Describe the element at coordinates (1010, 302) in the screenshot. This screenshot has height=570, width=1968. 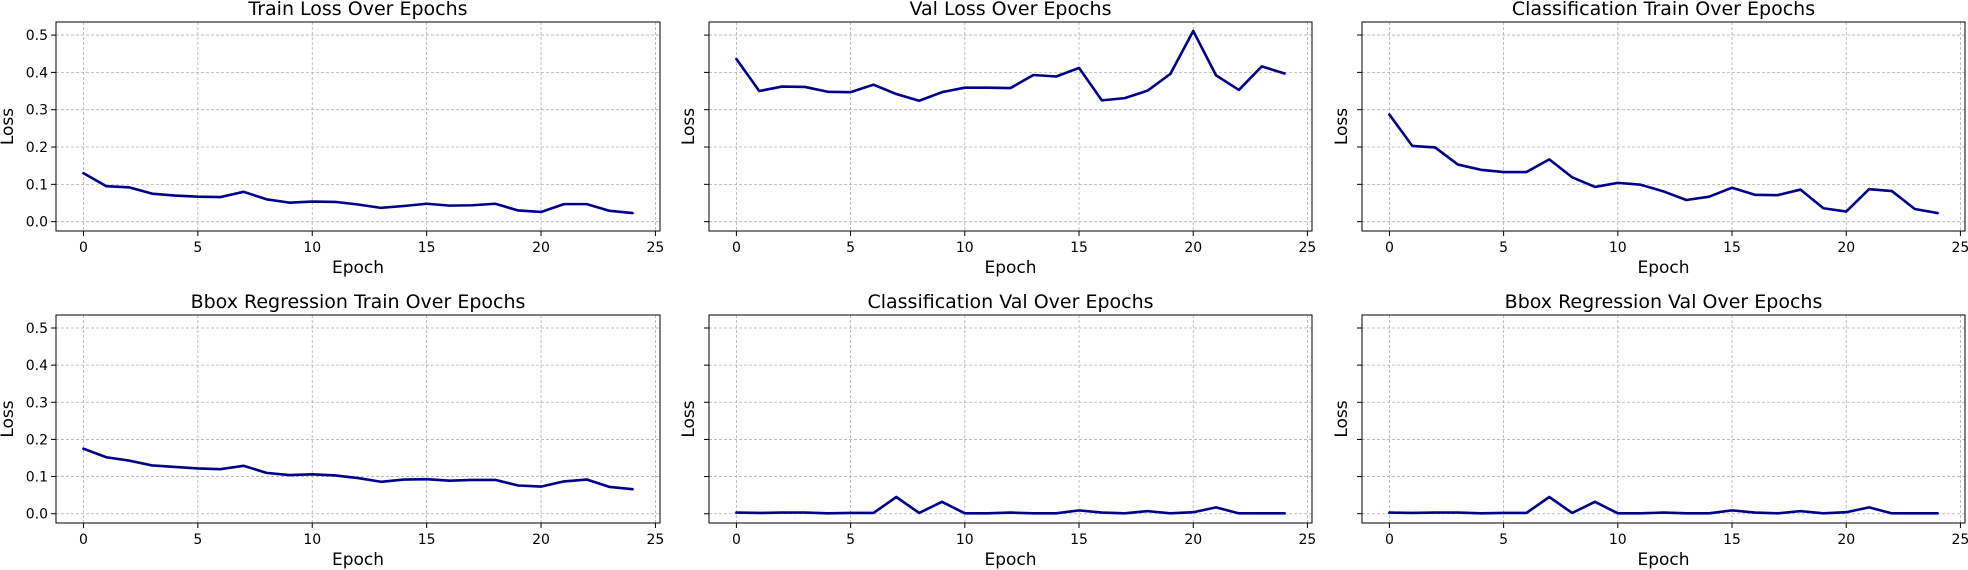
I see `subplot-title: Classification Val Over Epochs` at that location.